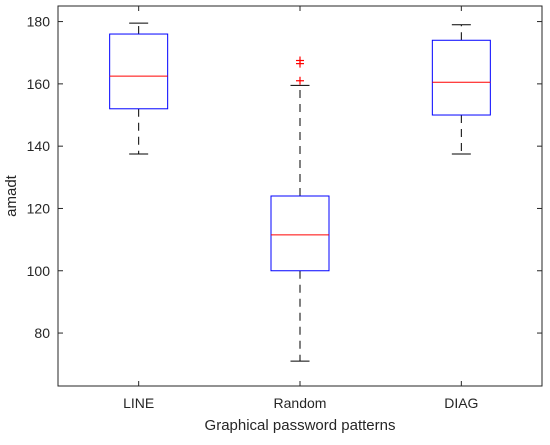 Image resolution: width=550 pixels, height=445 pixels. I want to click on box-random, so click(300, 209).